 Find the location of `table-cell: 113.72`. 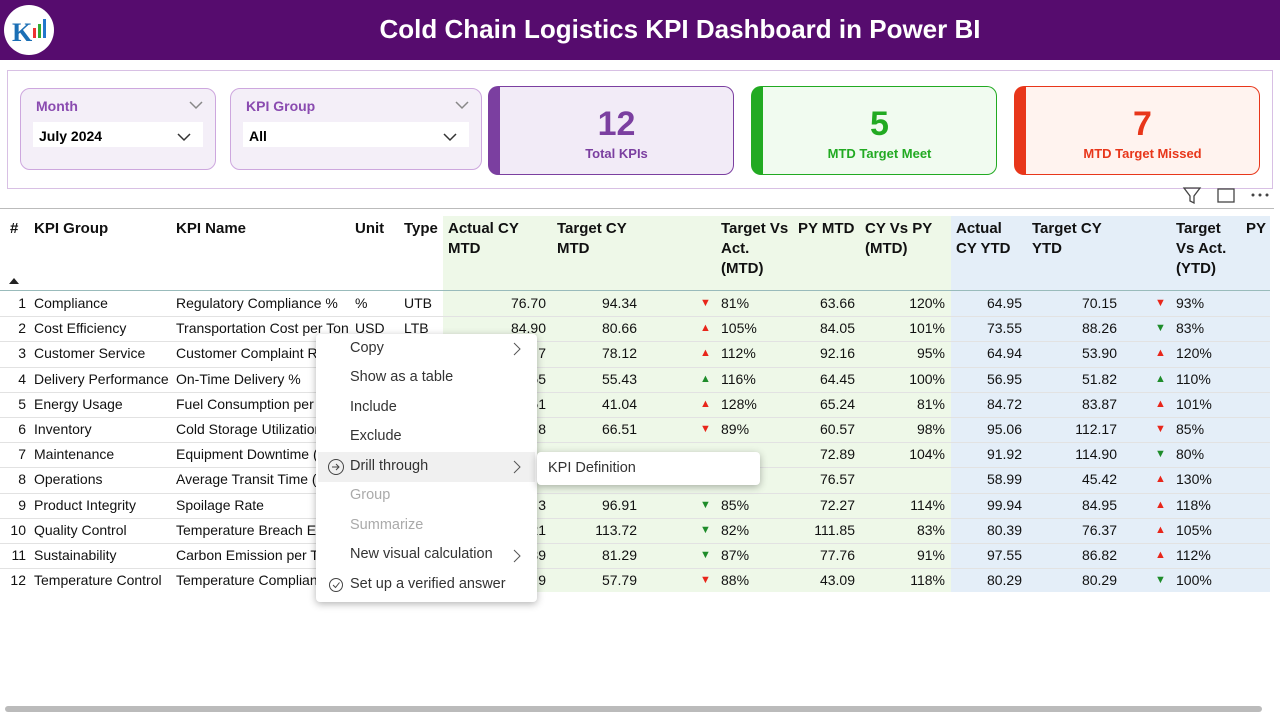

table-cell: 113.72 is located at coordinates (616, 529).